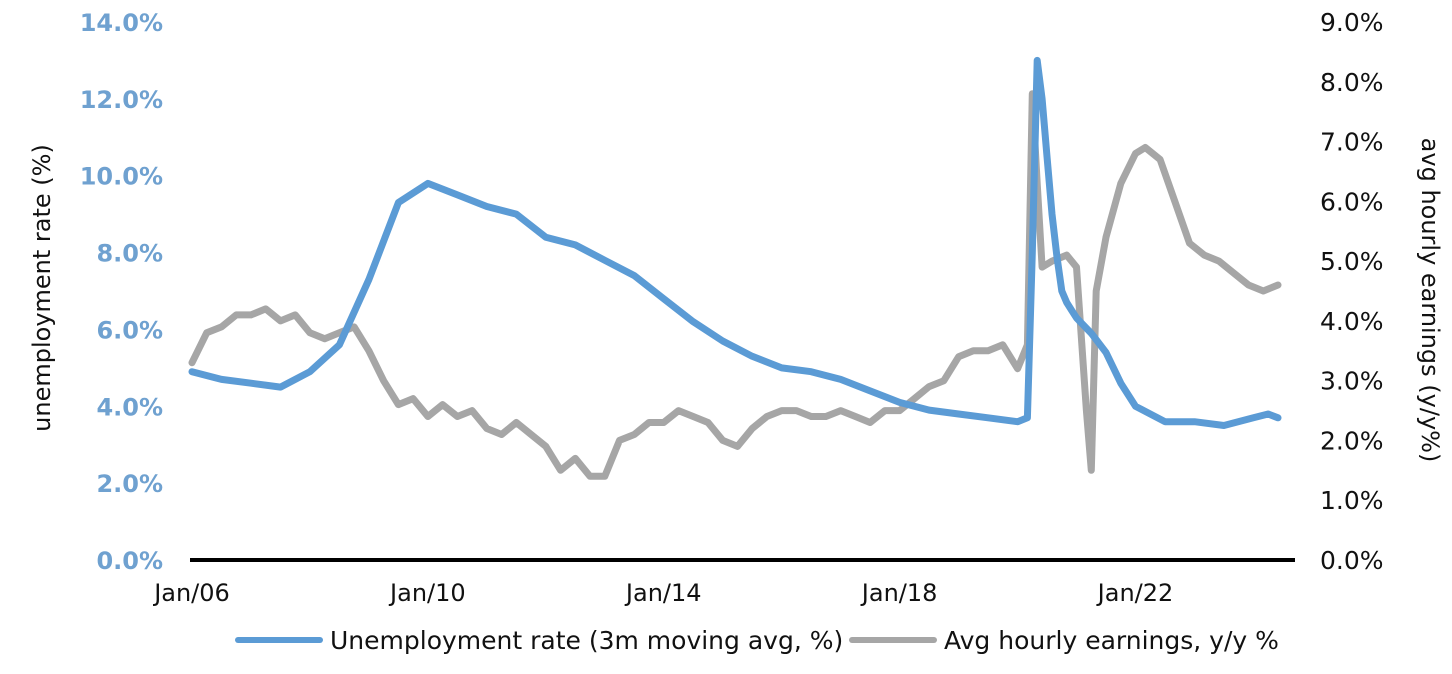  Describe the element at coordinates (1352, 500) in the screenshot. I see `right-tick-label: 1.0%` at that location.